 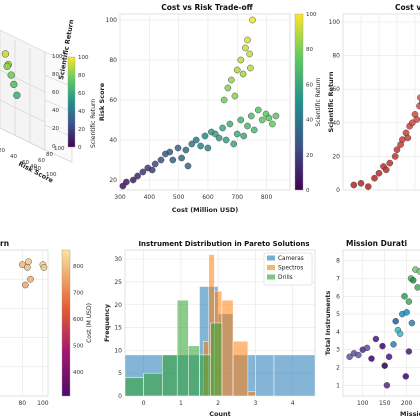 What do you see at coordinates (271, 277) in the screenshot?
I see `legend-swatch-drills` at bounding box center [271, 277].